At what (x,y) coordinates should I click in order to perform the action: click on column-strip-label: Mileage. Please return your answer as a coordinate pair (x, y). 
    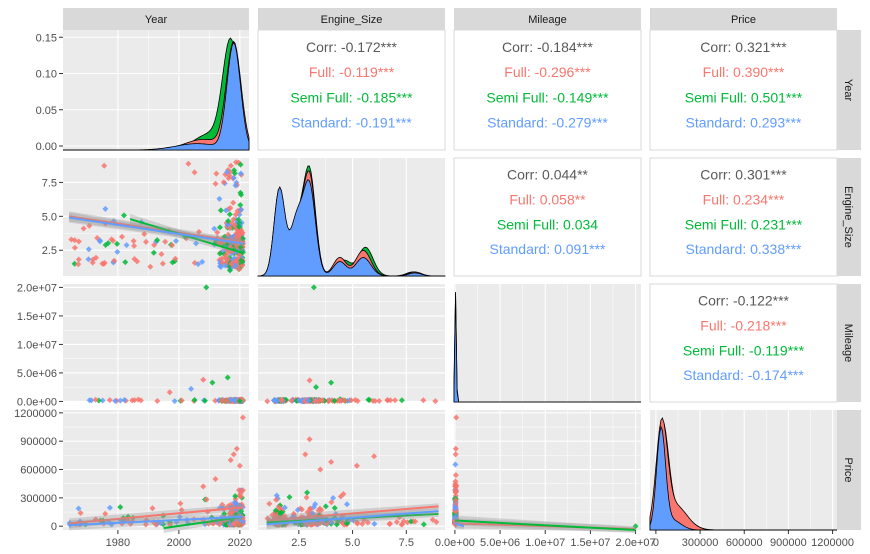
    Looking at the image, I should click on (547, 20).